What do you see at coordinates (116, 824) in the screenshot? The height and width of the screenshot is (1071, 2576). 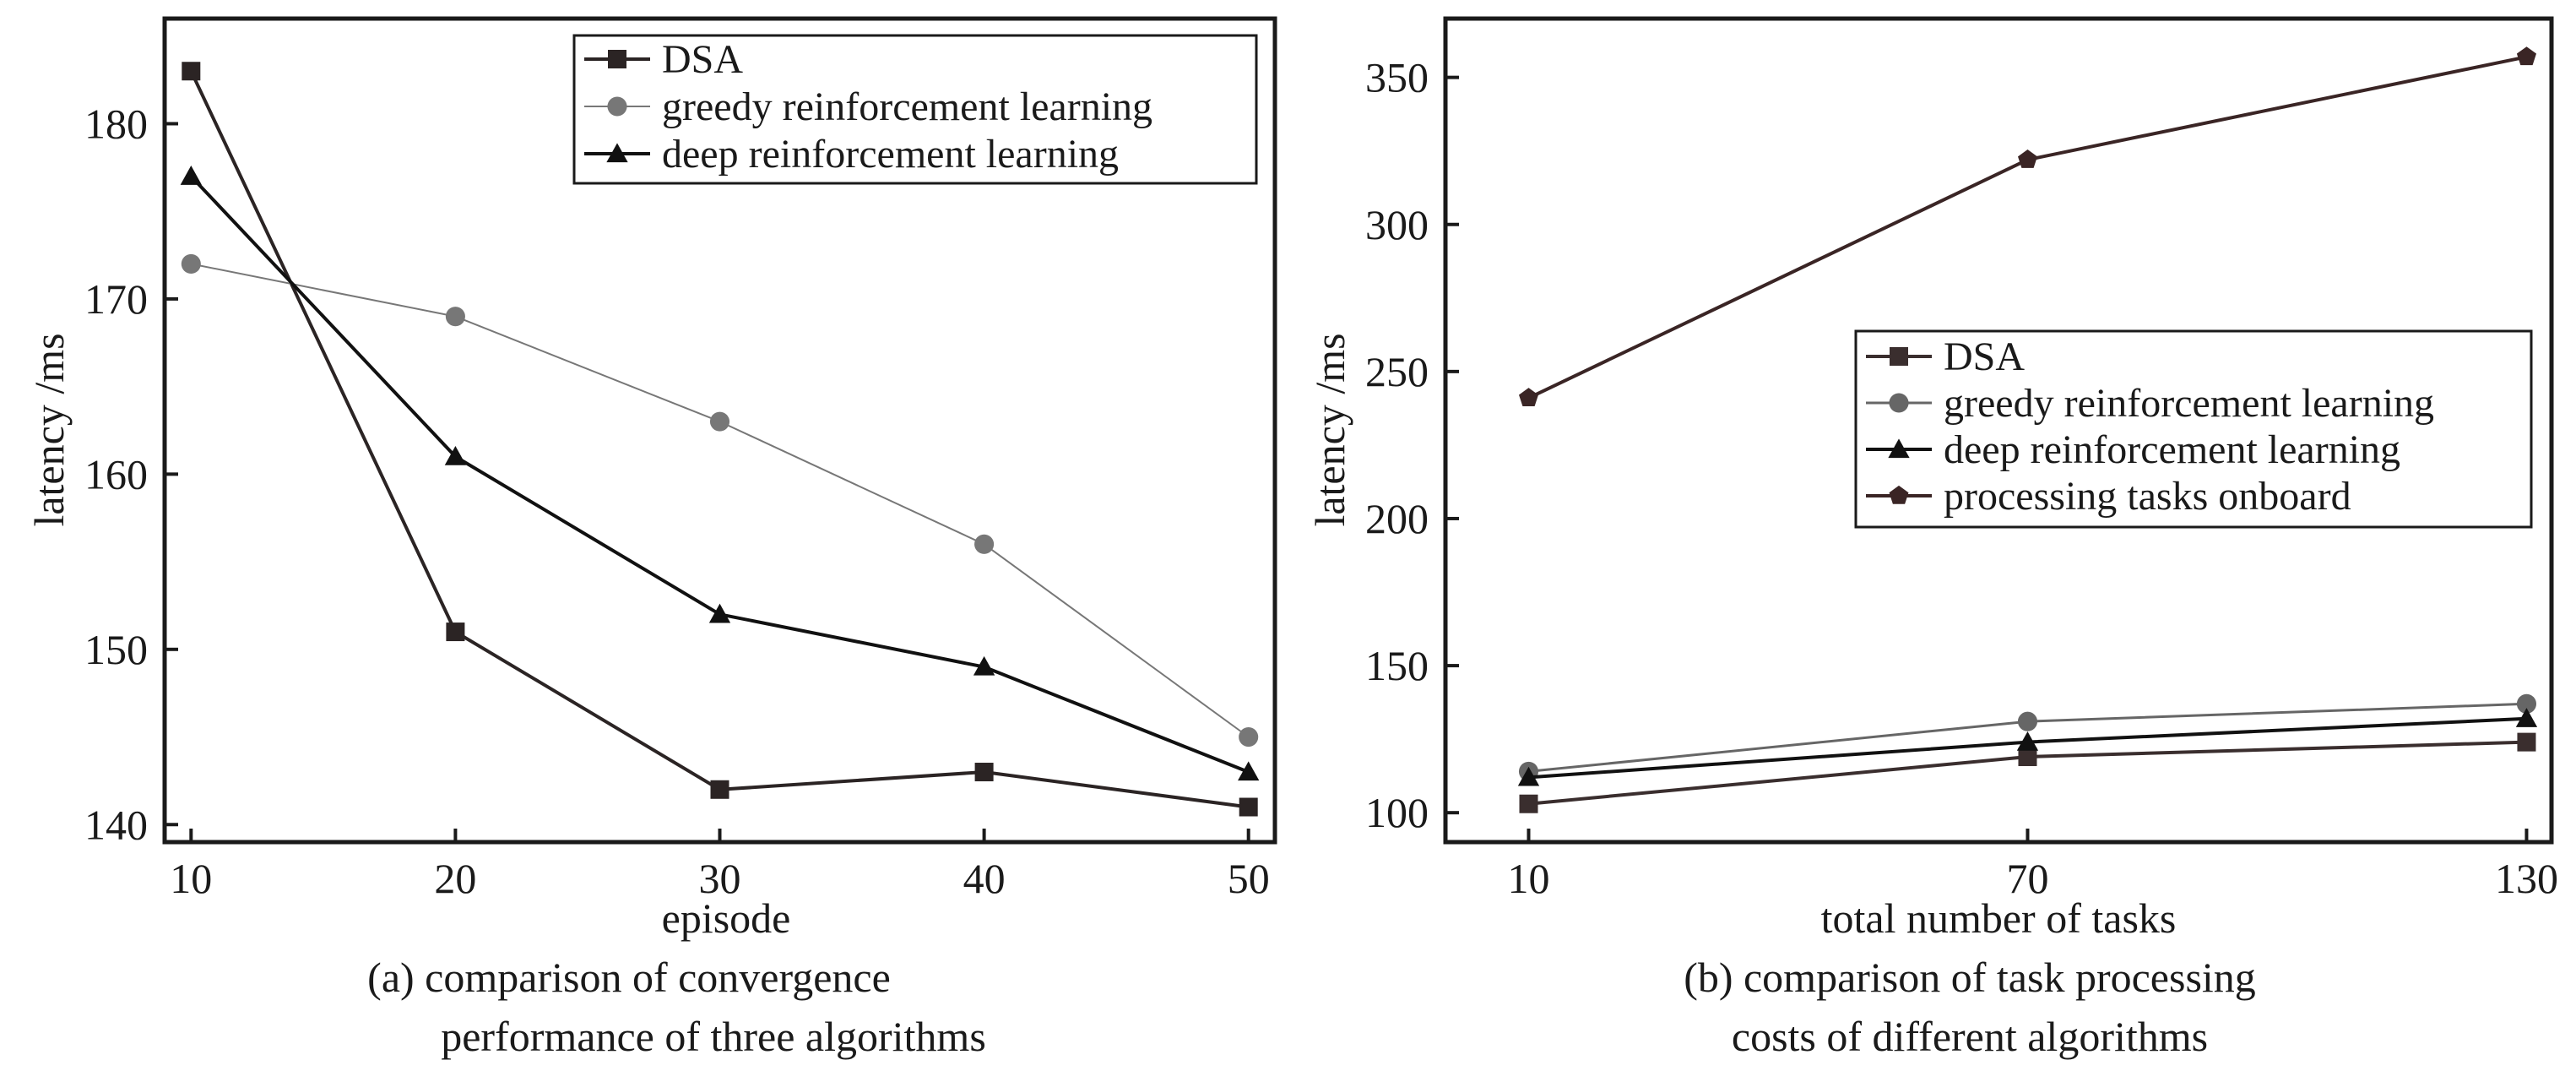 I see `chart-a-y-tick-label: 140` at bounding box center [116, 824].